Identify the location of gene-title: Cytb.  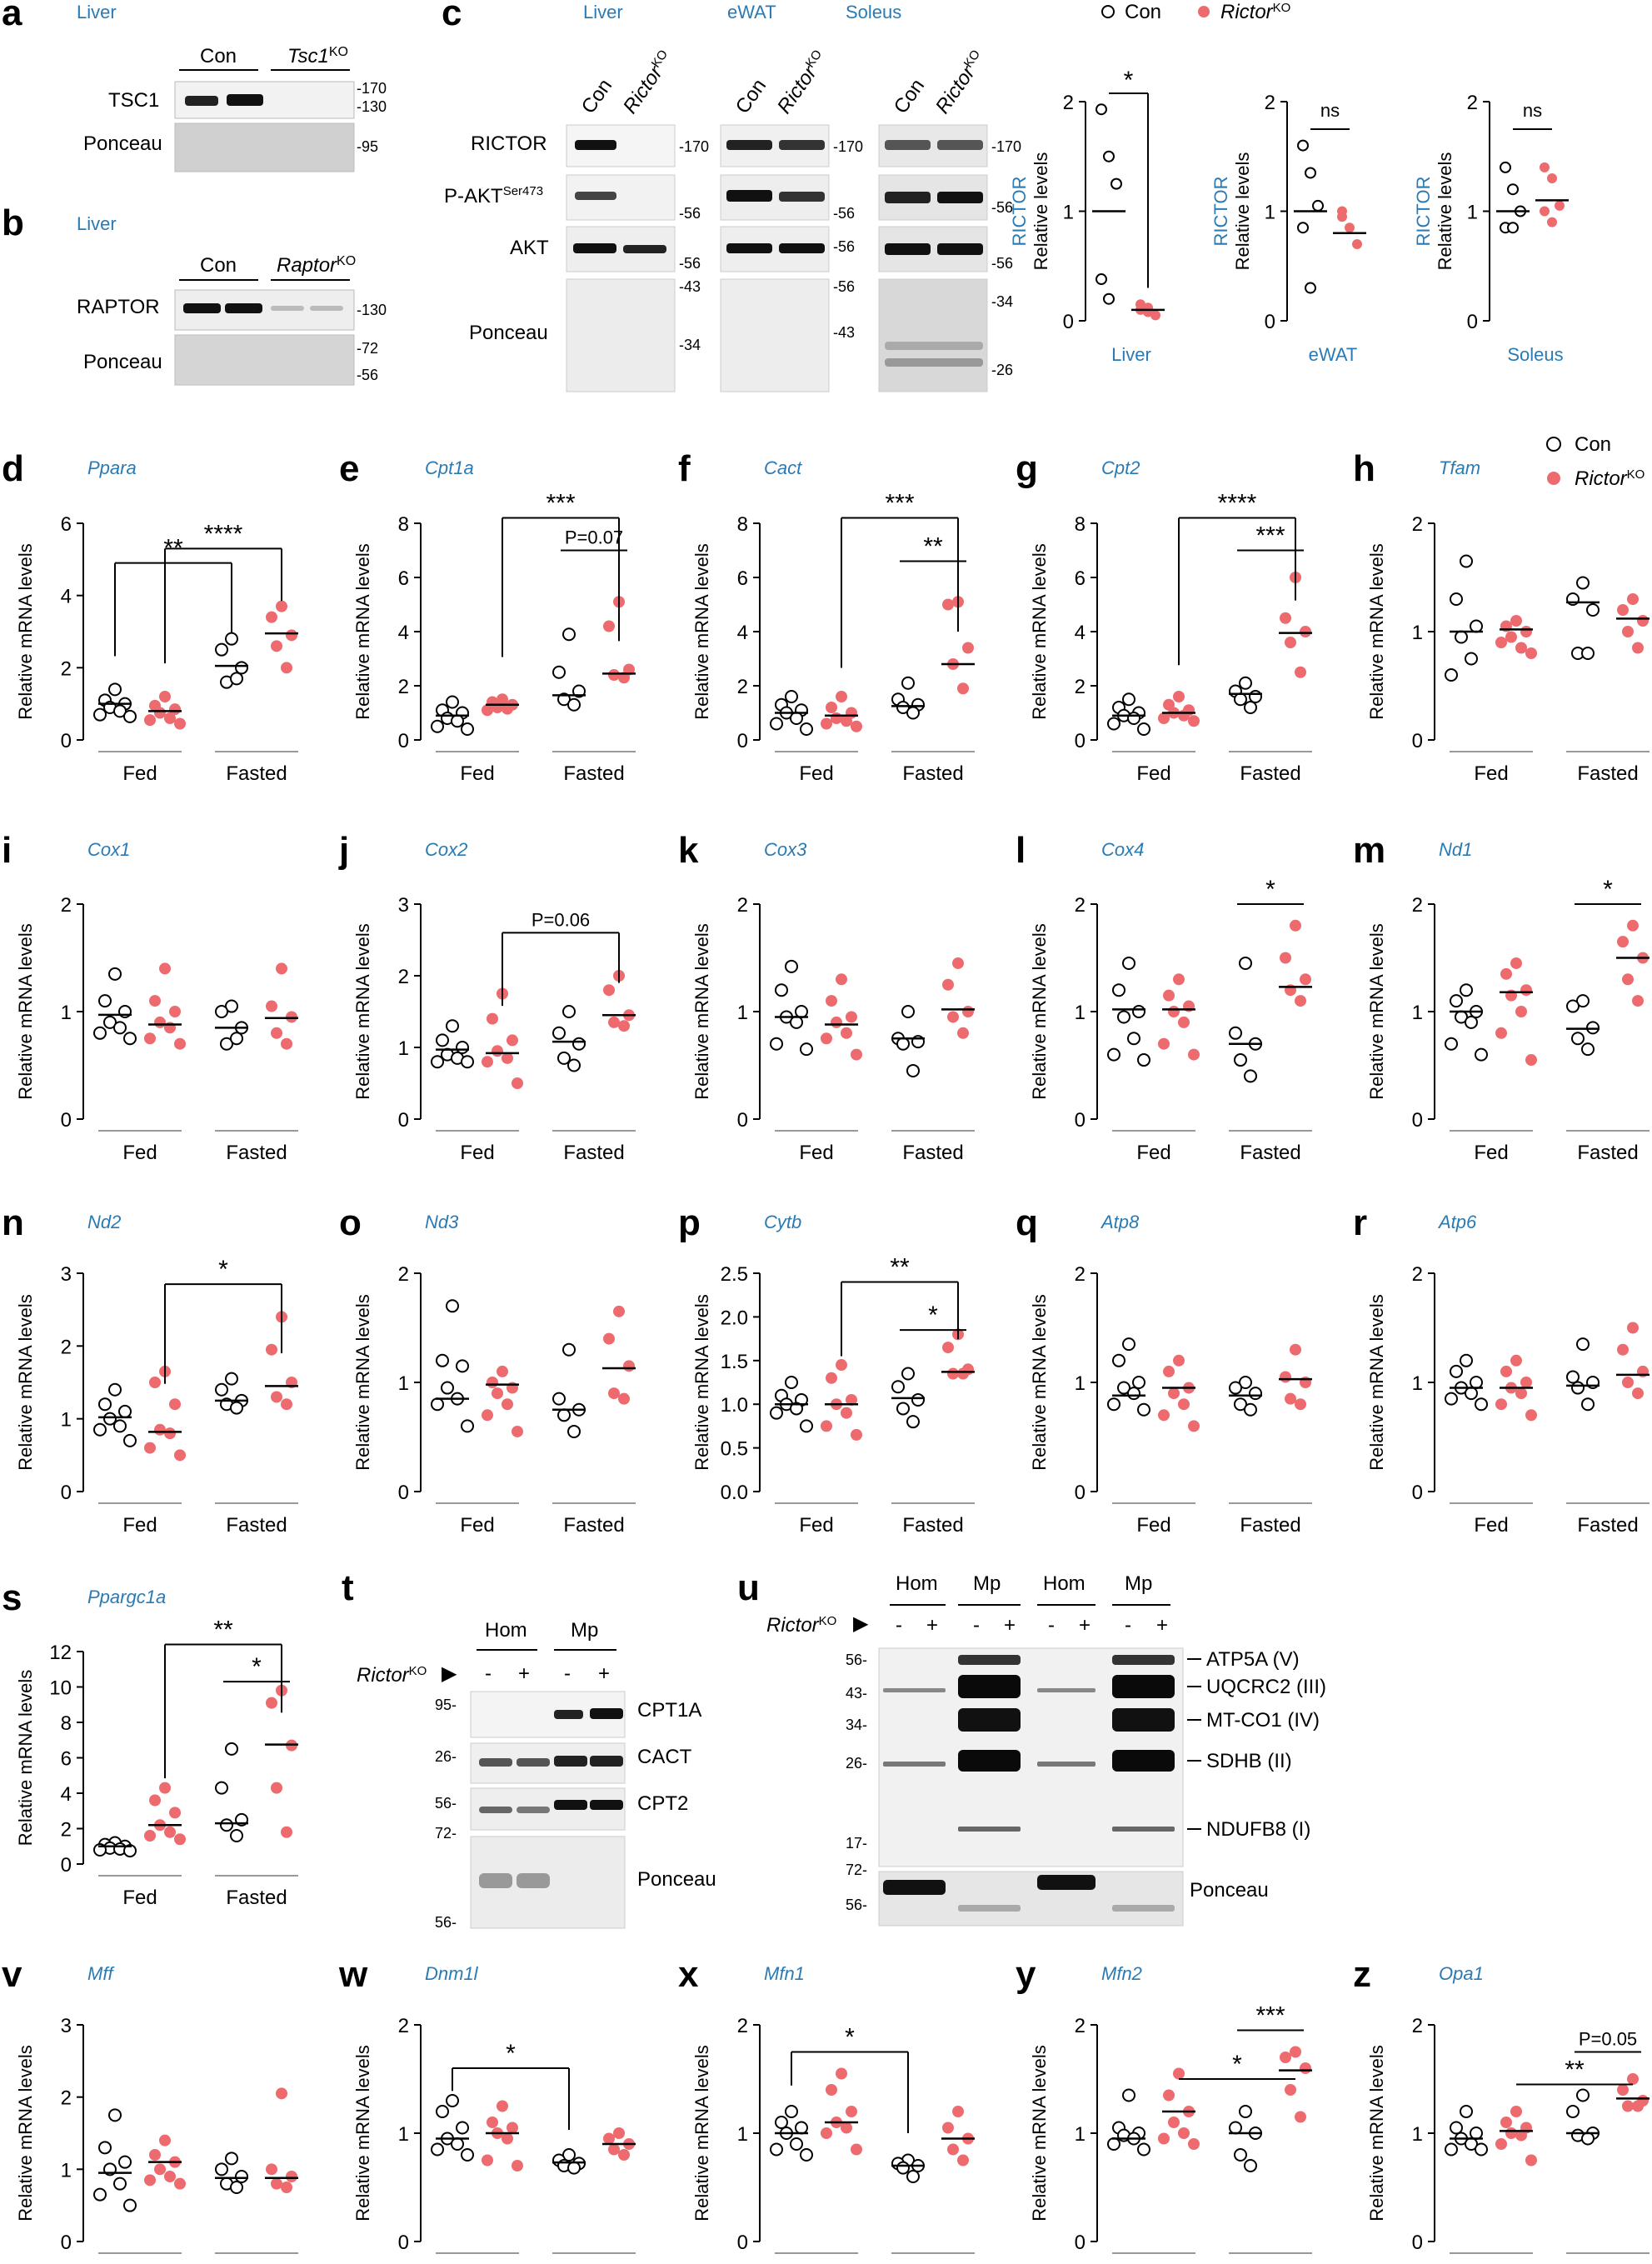
(782, 1222).